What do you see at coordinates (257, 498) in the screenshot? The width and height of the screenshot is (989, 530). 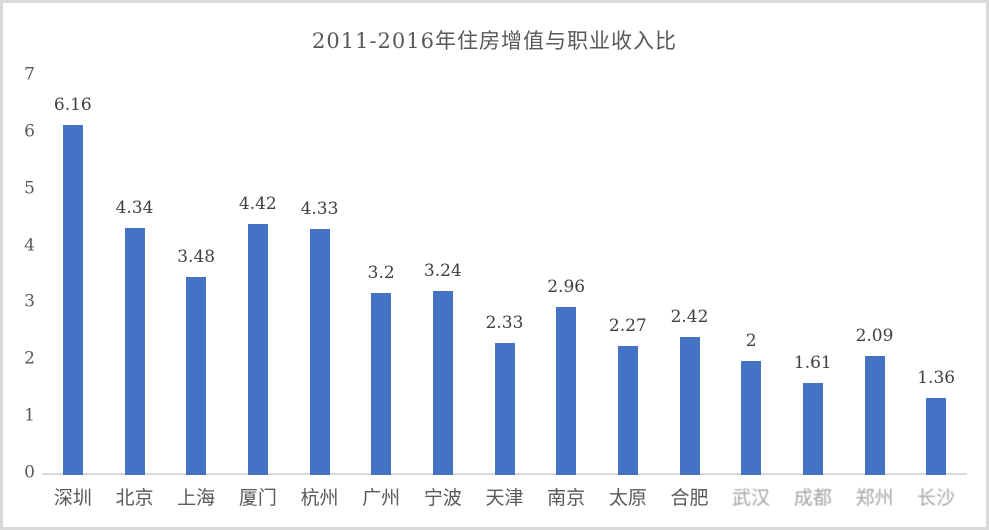 I see `category-label: 厦门` at bounding box center [257, 498].